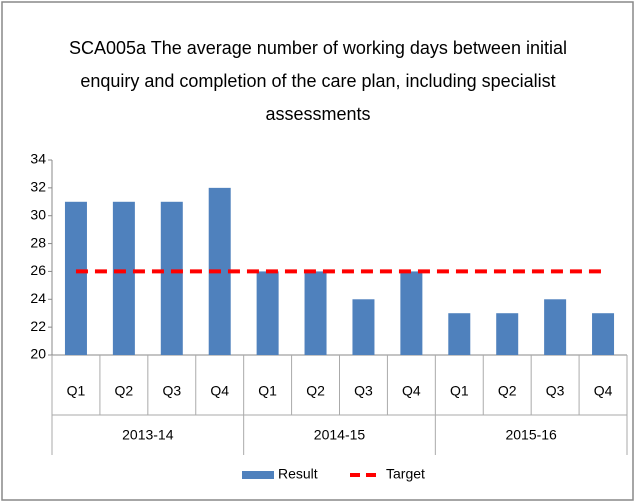 The image size is (636, 503). I want to click on y-tick-label: 22, so click(38, 326).